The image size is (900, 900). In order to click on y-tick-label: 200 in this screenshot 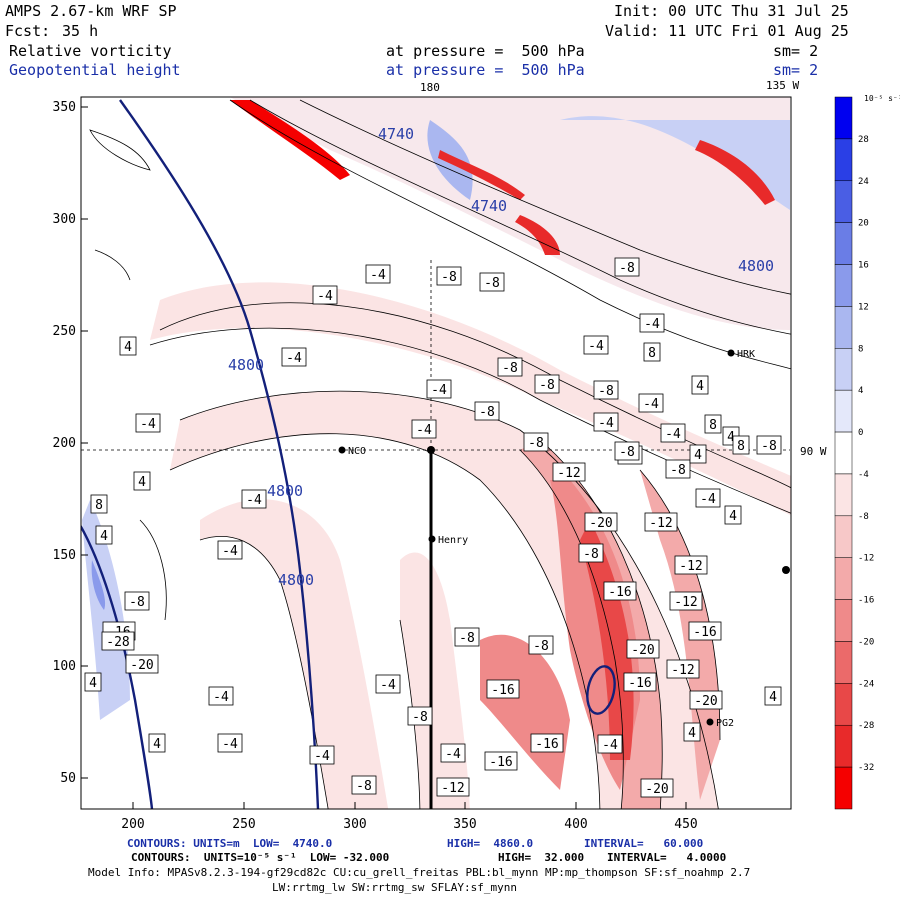, I will do `click(64, 443)`.